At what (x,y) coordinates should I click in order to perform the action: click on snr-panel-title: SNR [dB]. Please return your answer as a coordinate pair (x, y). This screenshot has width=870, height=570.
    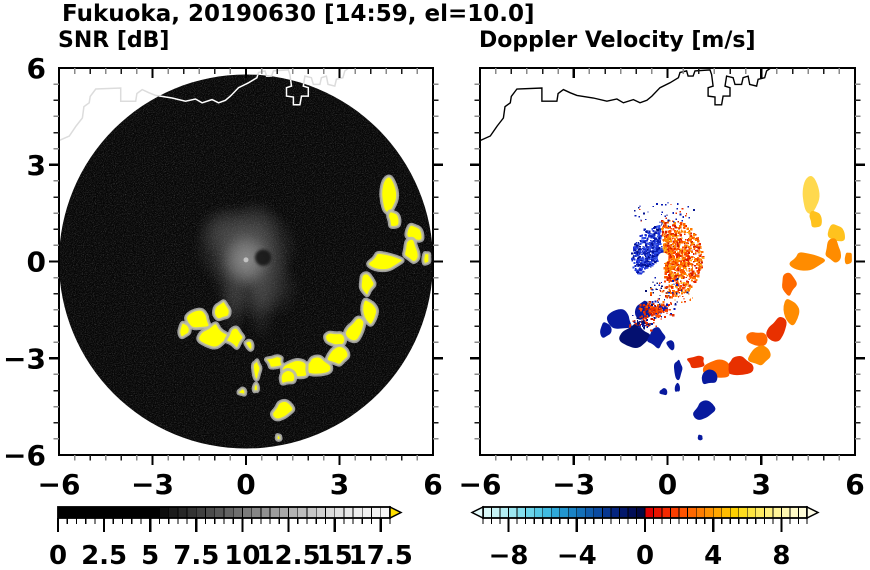
    Looking at the image, I should click on (114, 40).